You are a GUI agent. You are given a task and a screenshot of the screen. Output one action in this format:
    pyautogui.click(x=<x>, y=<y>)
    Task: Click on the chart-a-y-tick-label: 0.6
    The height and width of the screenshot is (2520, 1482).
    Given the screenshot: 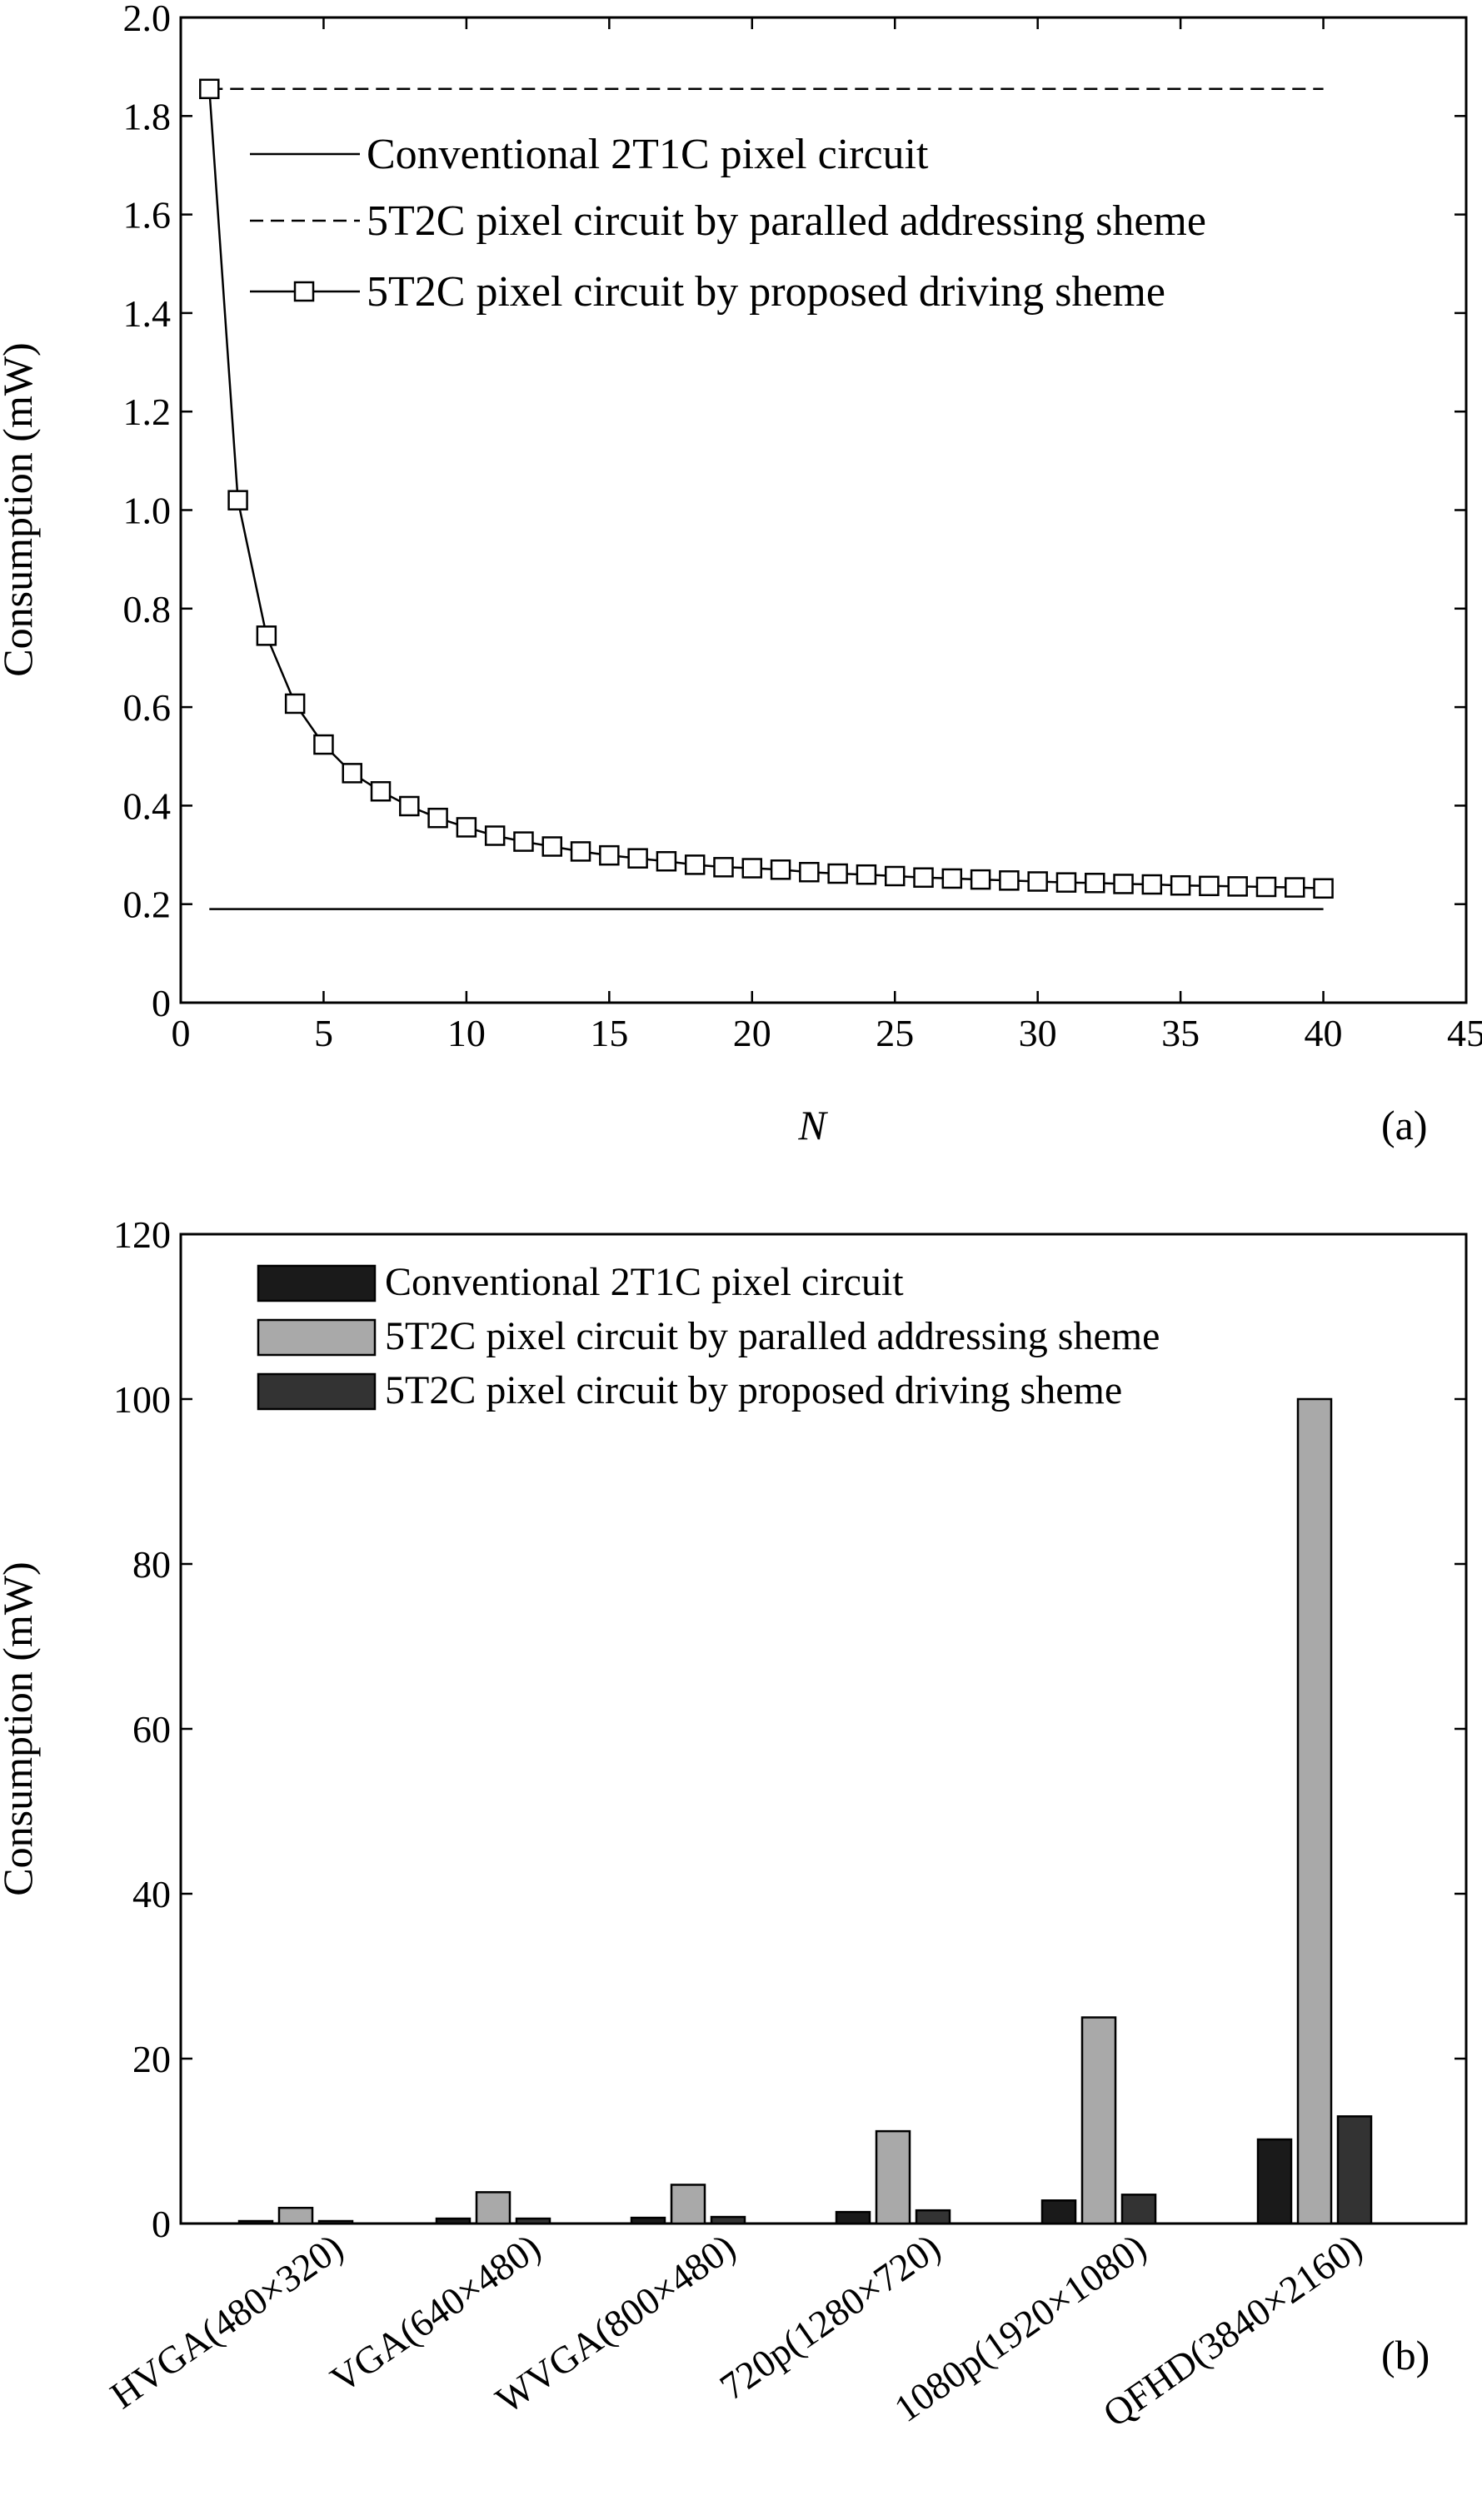 What is the action you would take?
    pyautogui.click(x=148, y=707)
    